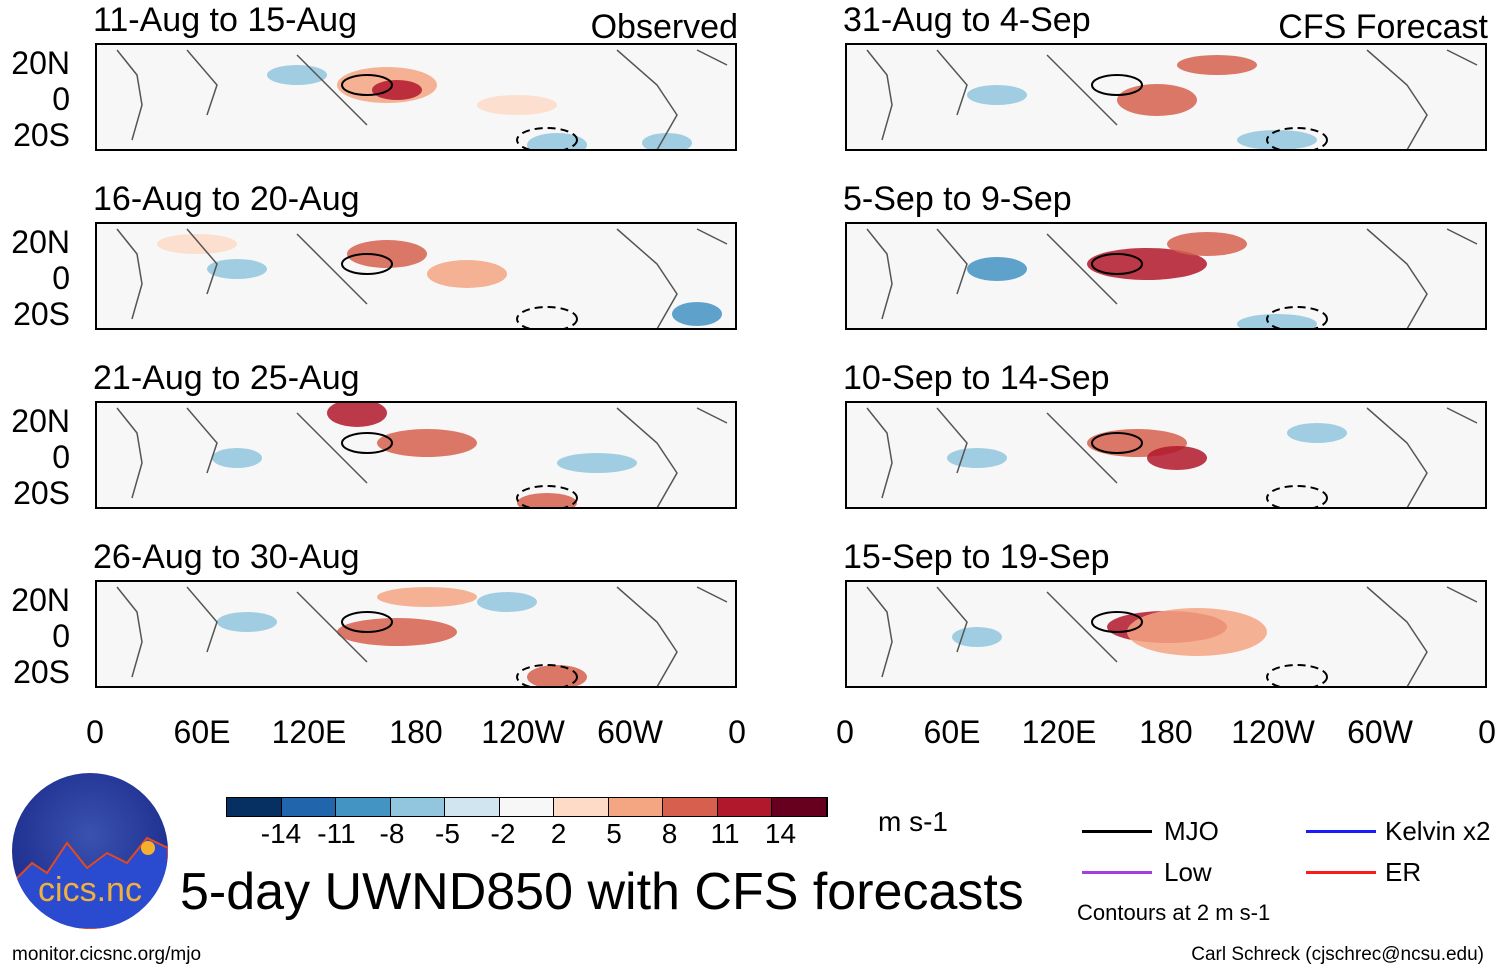 This screenshot has width=1501, height=972. I want to click on figure-title: 5-day UWND850 with CFS forecasts, so click(602, 892).